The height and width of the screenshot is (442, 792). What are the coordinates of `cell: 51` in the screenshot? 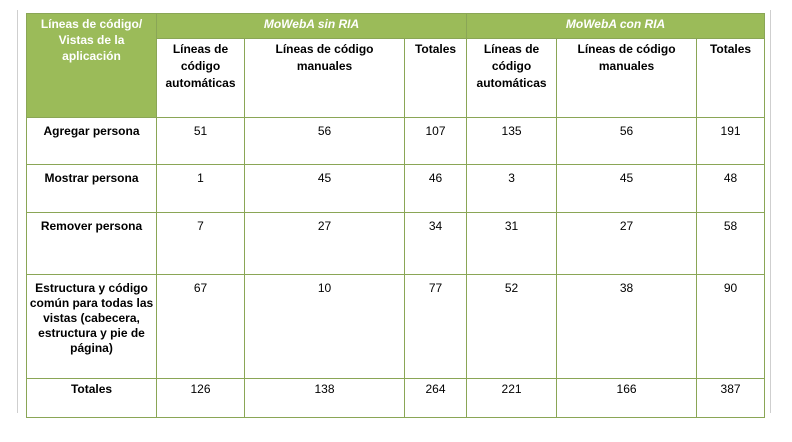 It's located at (200, 141).